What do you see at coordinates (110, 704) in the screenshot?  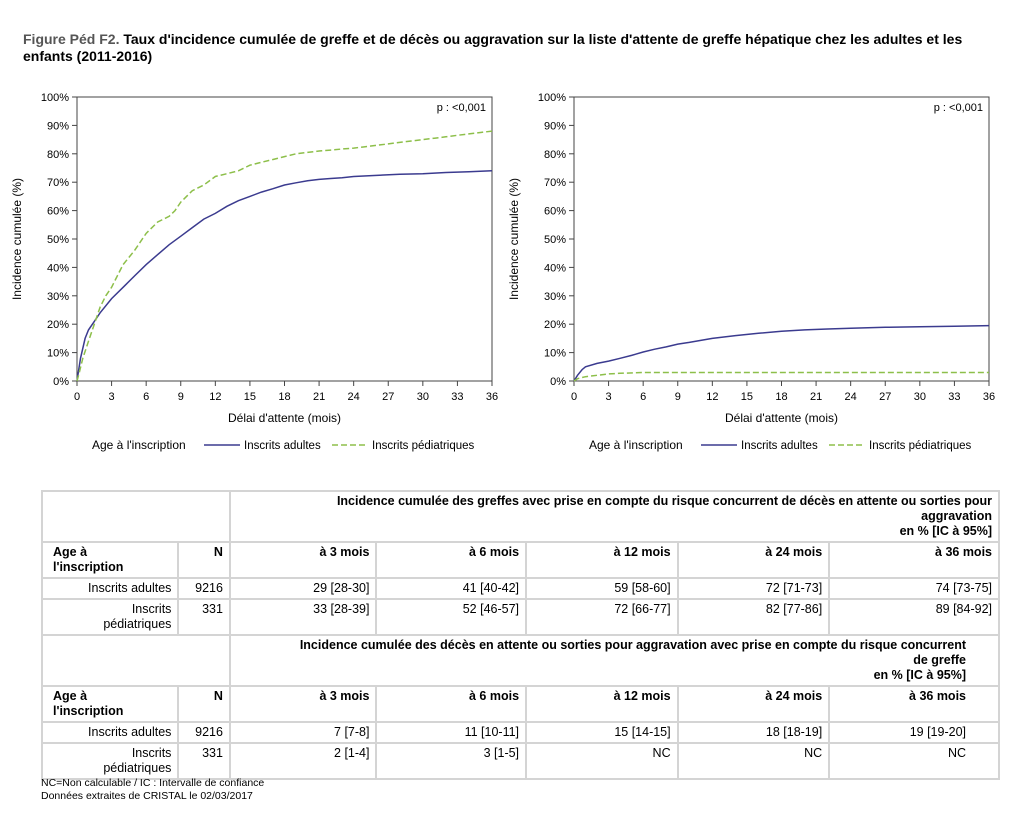 I see `column-header-age: Age à l'inscription` at bounding box center [110, 704].